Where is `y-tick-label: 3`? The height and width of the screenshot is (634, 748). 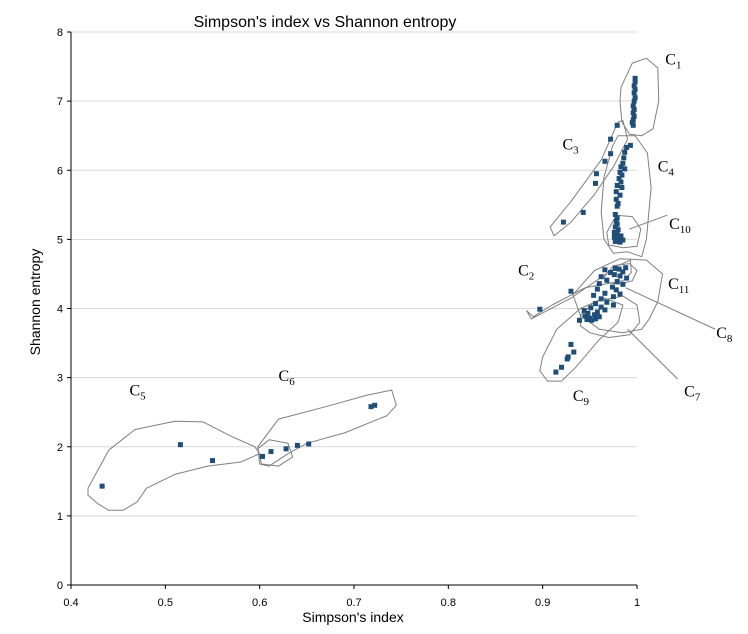 y-tick-label: 3 is located at coordinates (60, 379).